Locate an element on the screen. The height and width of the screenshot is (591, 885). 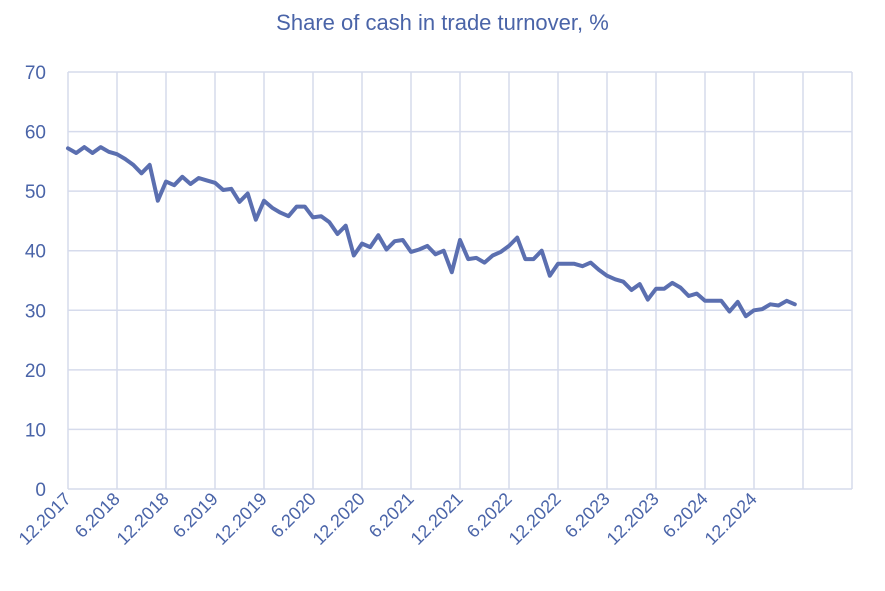
x-tick-label: 12.2022 is located at coordinates (535, 519).